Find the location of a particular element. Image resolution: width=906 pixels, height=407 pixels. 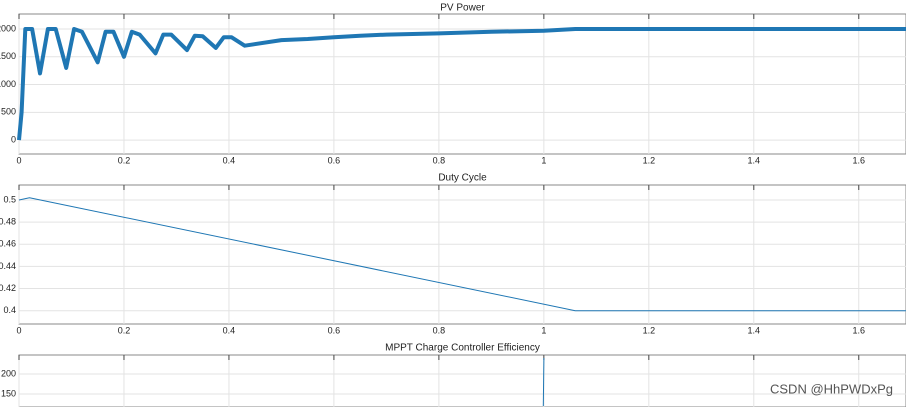

y-tick-label: 0.48 is located at coordinates (8, 221).